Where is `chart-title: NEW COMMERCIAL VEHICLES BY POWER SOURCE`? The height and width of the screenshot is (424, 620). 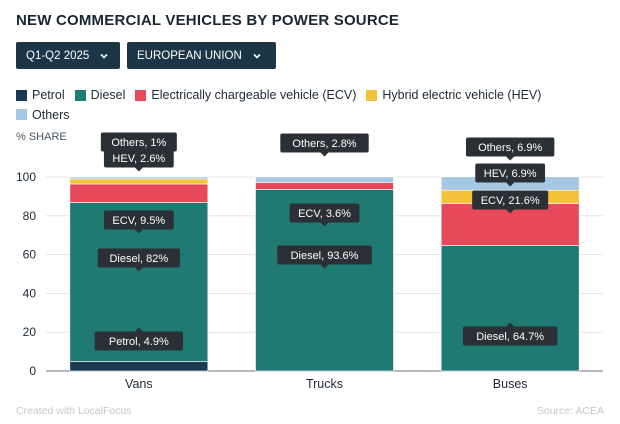
chart-title: NEW COMMERCIAL VEHICLES BY POWER SOURCE is located at coordinates (208, 20).